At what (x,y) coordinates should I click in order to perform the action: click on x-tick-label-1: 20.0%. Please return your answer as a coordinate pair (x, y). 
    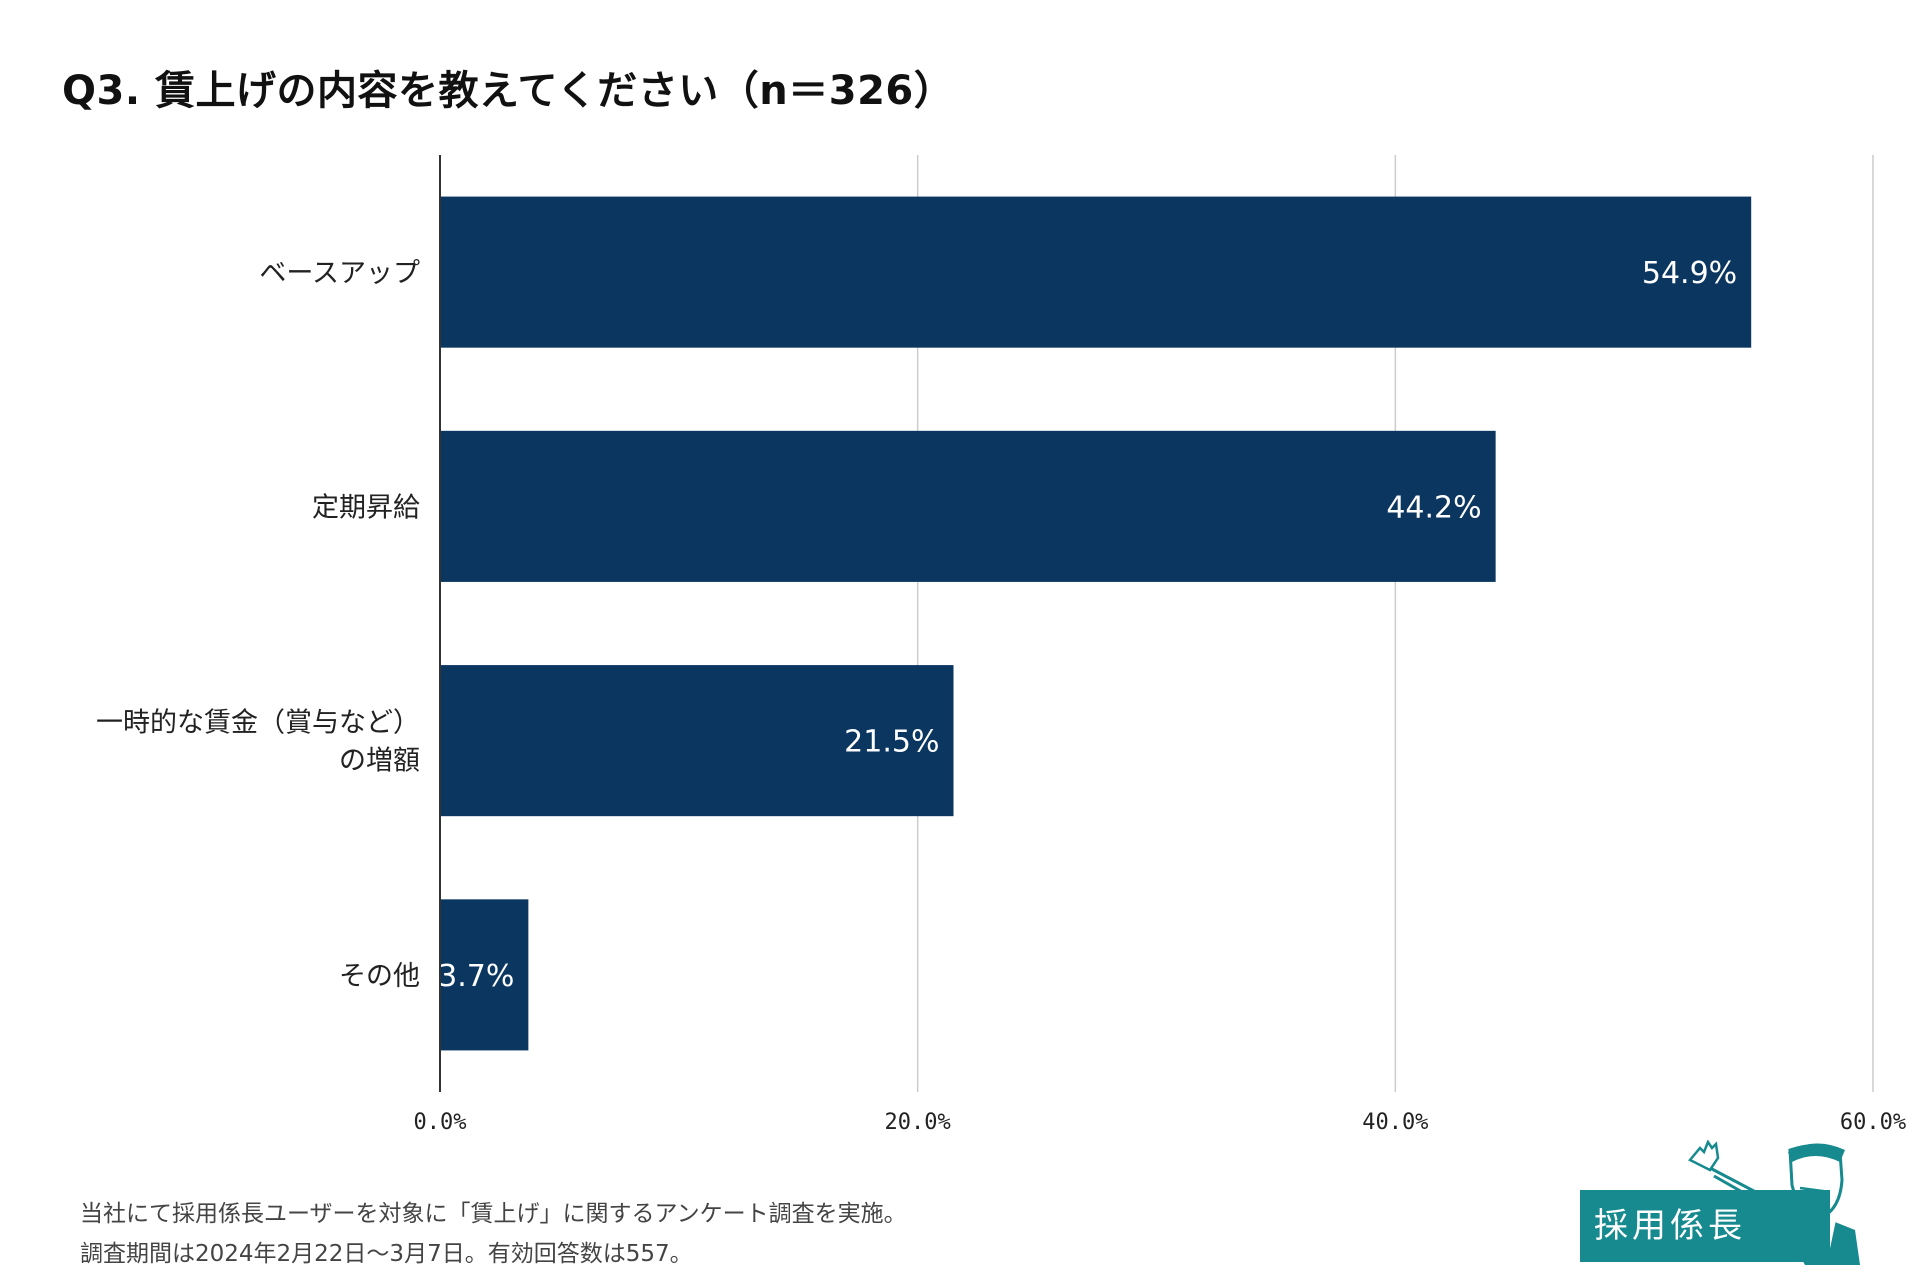
    Looking at the image, I should click on (918, 1122).